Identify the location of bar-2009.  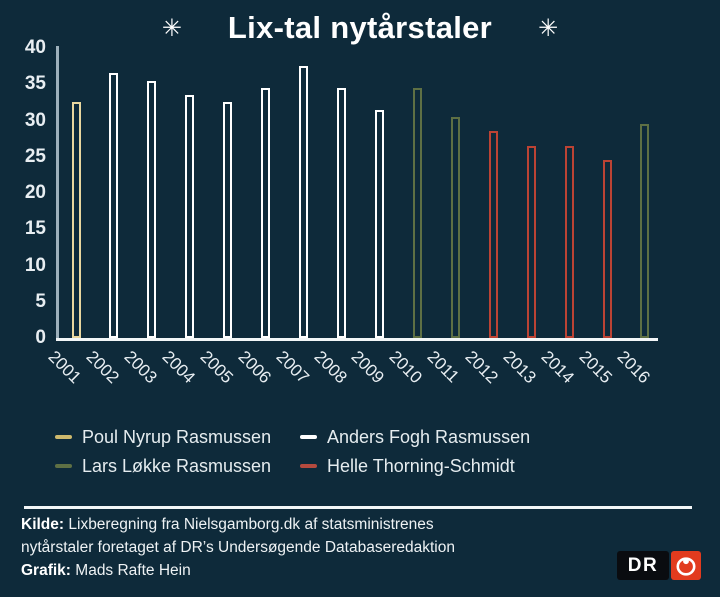
(379, 223).